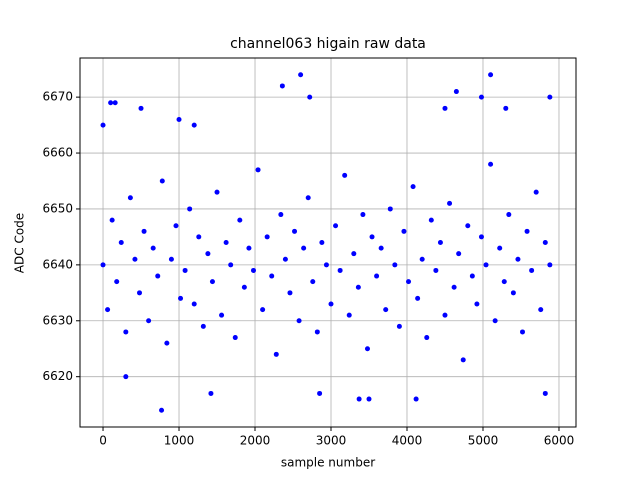 Image resolution: width=640 pixels, height=484 pixels. What do you see at coordinates (57, 208) in the screenshot?
I see `y-tick-label: 6650` at bounding box center [57, 208].